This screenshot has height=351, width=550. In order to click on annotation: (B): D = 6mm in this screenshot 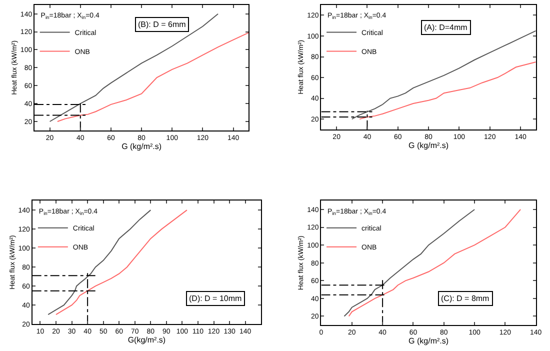, I will do `click(162, 24)`.